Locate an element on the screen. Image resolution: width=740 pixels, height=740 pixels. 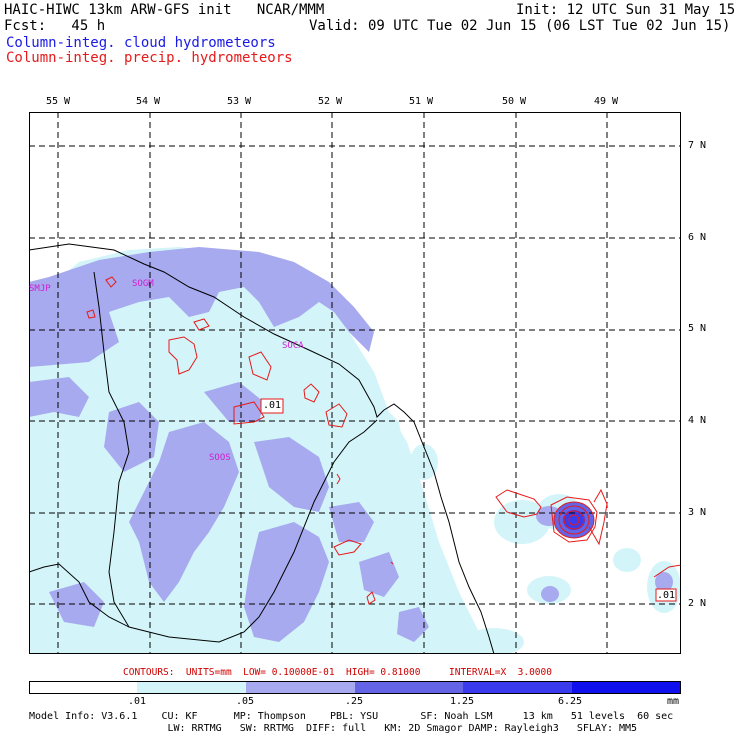
header-title: HAIC-HIWC 13km ARW-GFS init NCAR/MMM is located at coordinates (164, 10).